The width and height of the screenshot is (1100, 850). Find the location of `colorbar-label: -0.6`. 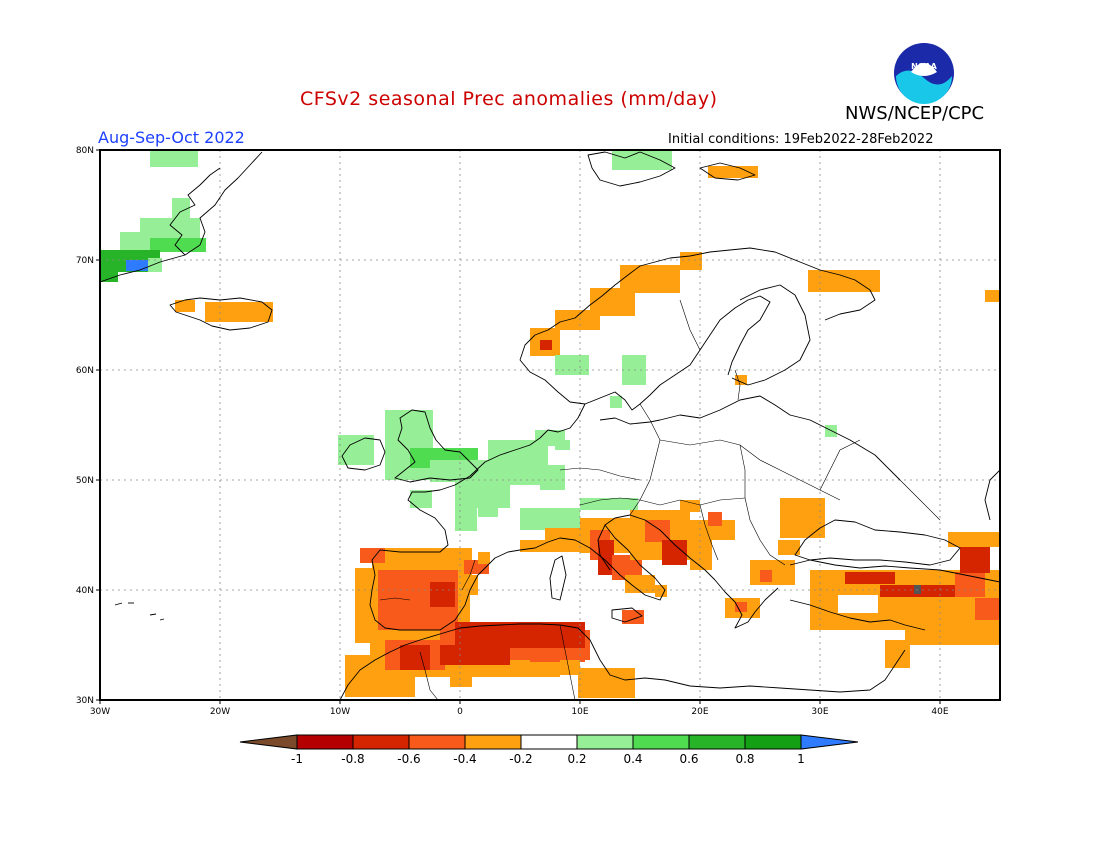

colorbar-label: -0.6 is located at coordinates (408, 759).